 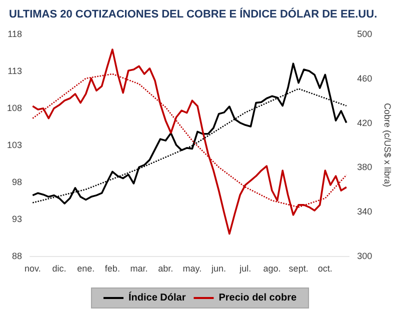 I want to click on y2-tick-label: 460, so click(x=364, y=78).